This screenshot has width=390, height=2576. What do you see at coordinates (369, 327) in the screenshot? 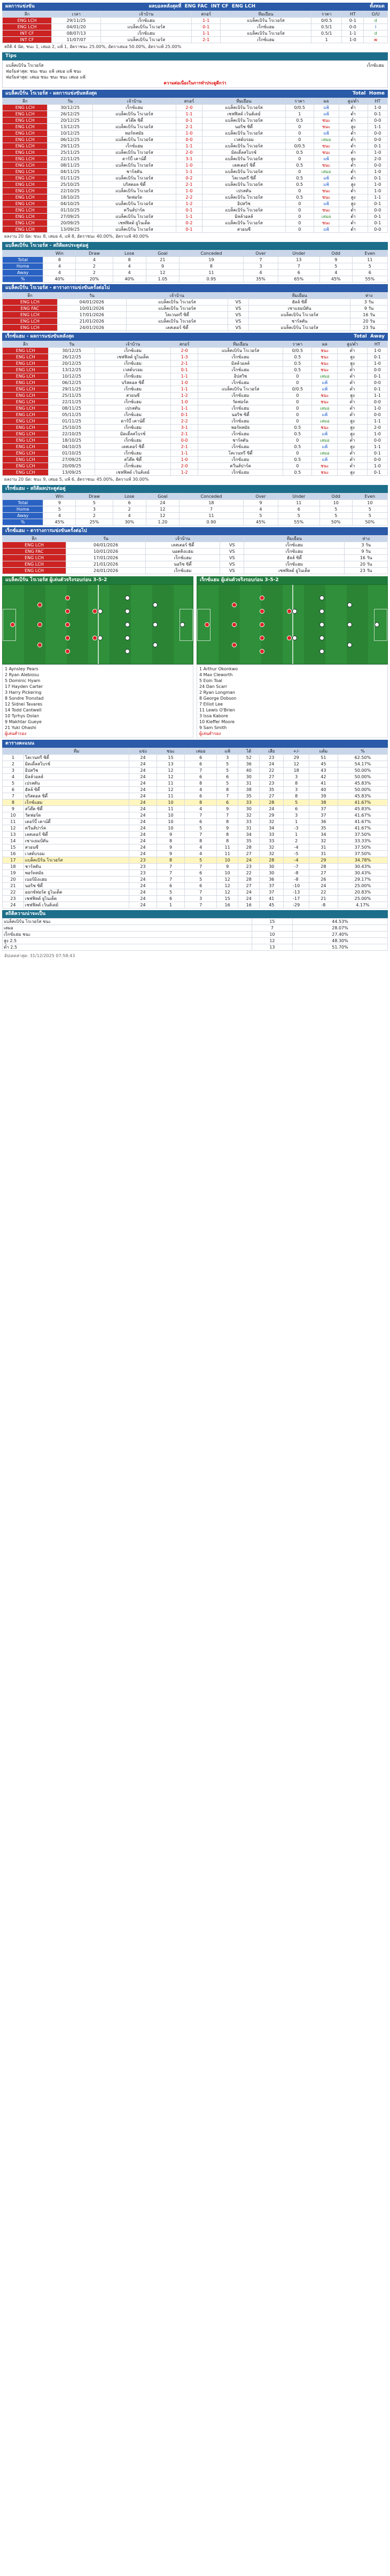
I see `days-gap: 23 วัน` at bounding box center [369, 327].